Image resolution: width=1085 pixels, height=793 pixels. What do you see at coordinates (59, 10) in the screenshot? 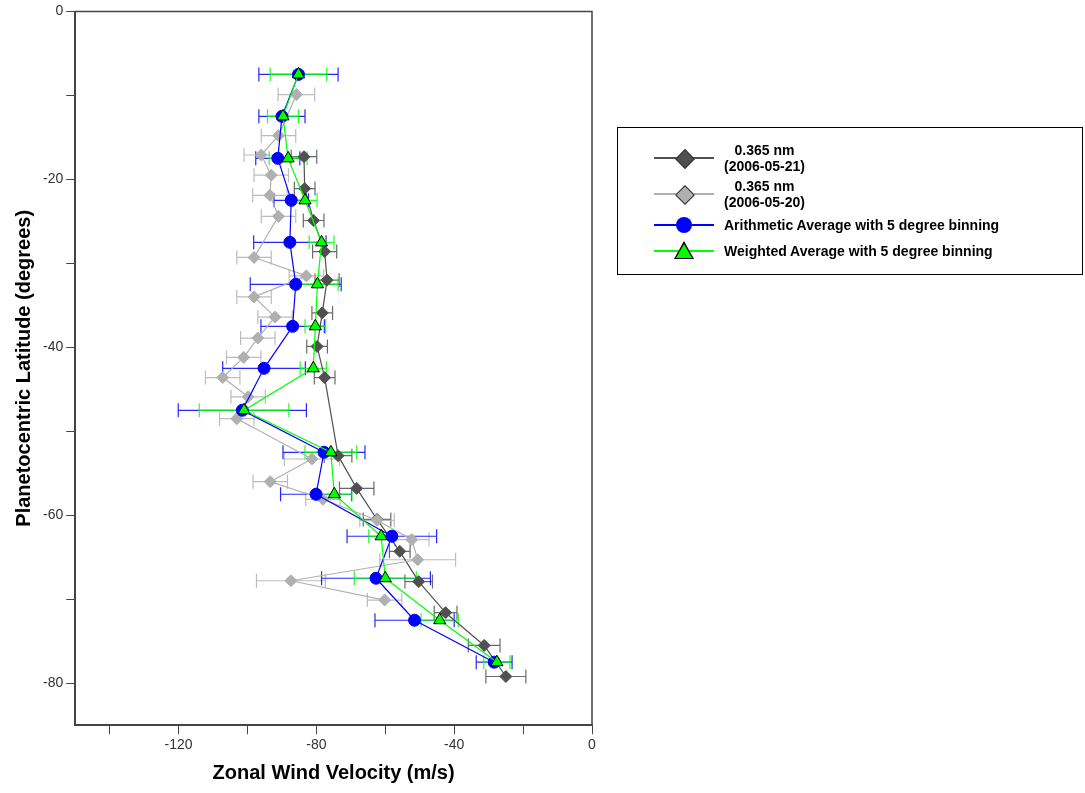
I see `y-tick-label: 0` at bounding box center [59, 10].